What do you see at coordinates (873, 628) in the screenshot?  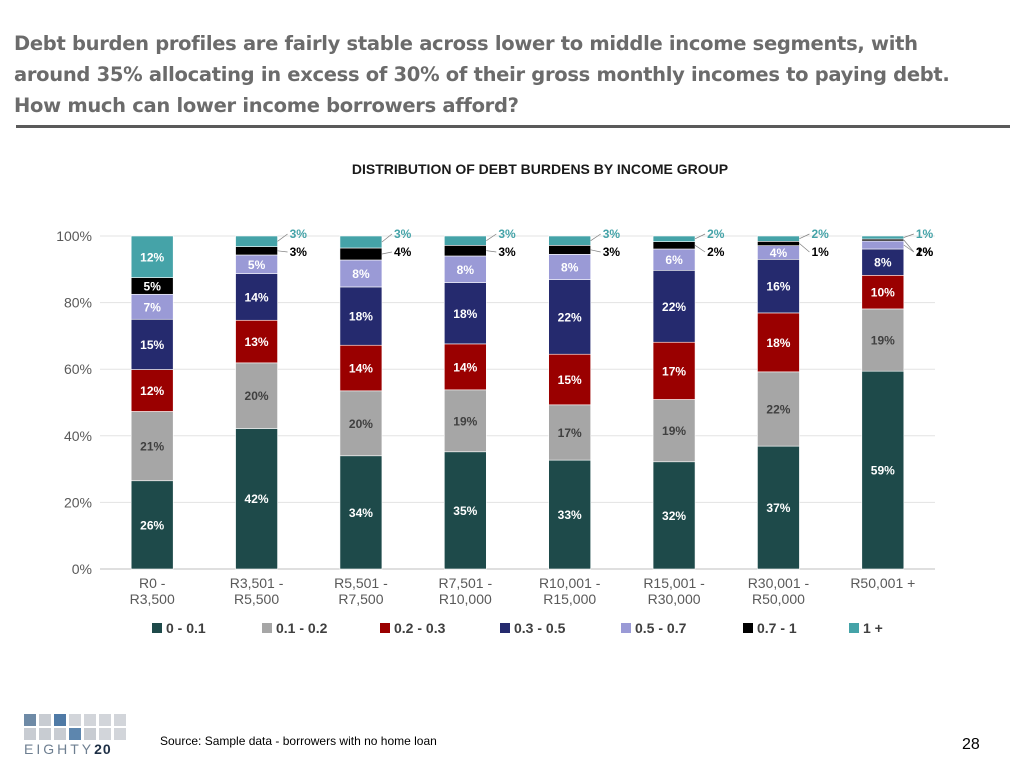 I see `legend-label: 1 +` at bounding box center [873, 628].